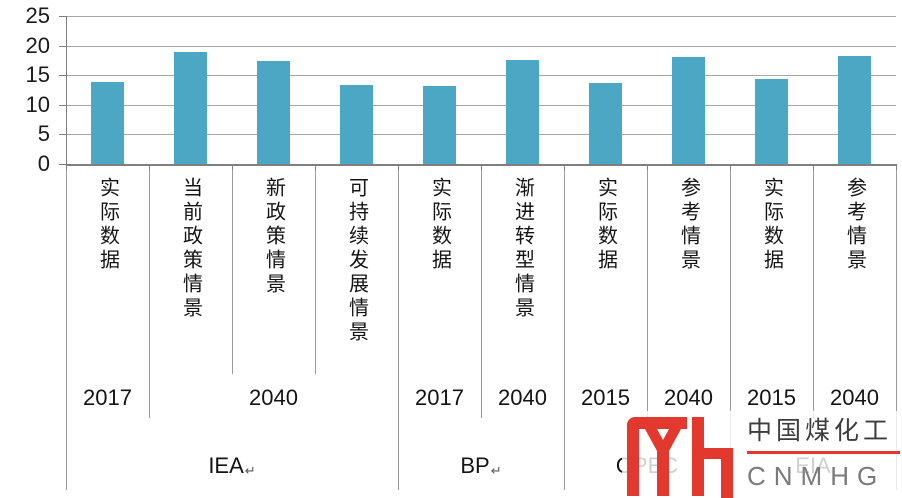 The height and width of the screenshot is (498, 902). What do you see at coordinates (37, 104) in the screenshot?
I see `y-axis-tick-label: 10` at bounding box center [37, 104].